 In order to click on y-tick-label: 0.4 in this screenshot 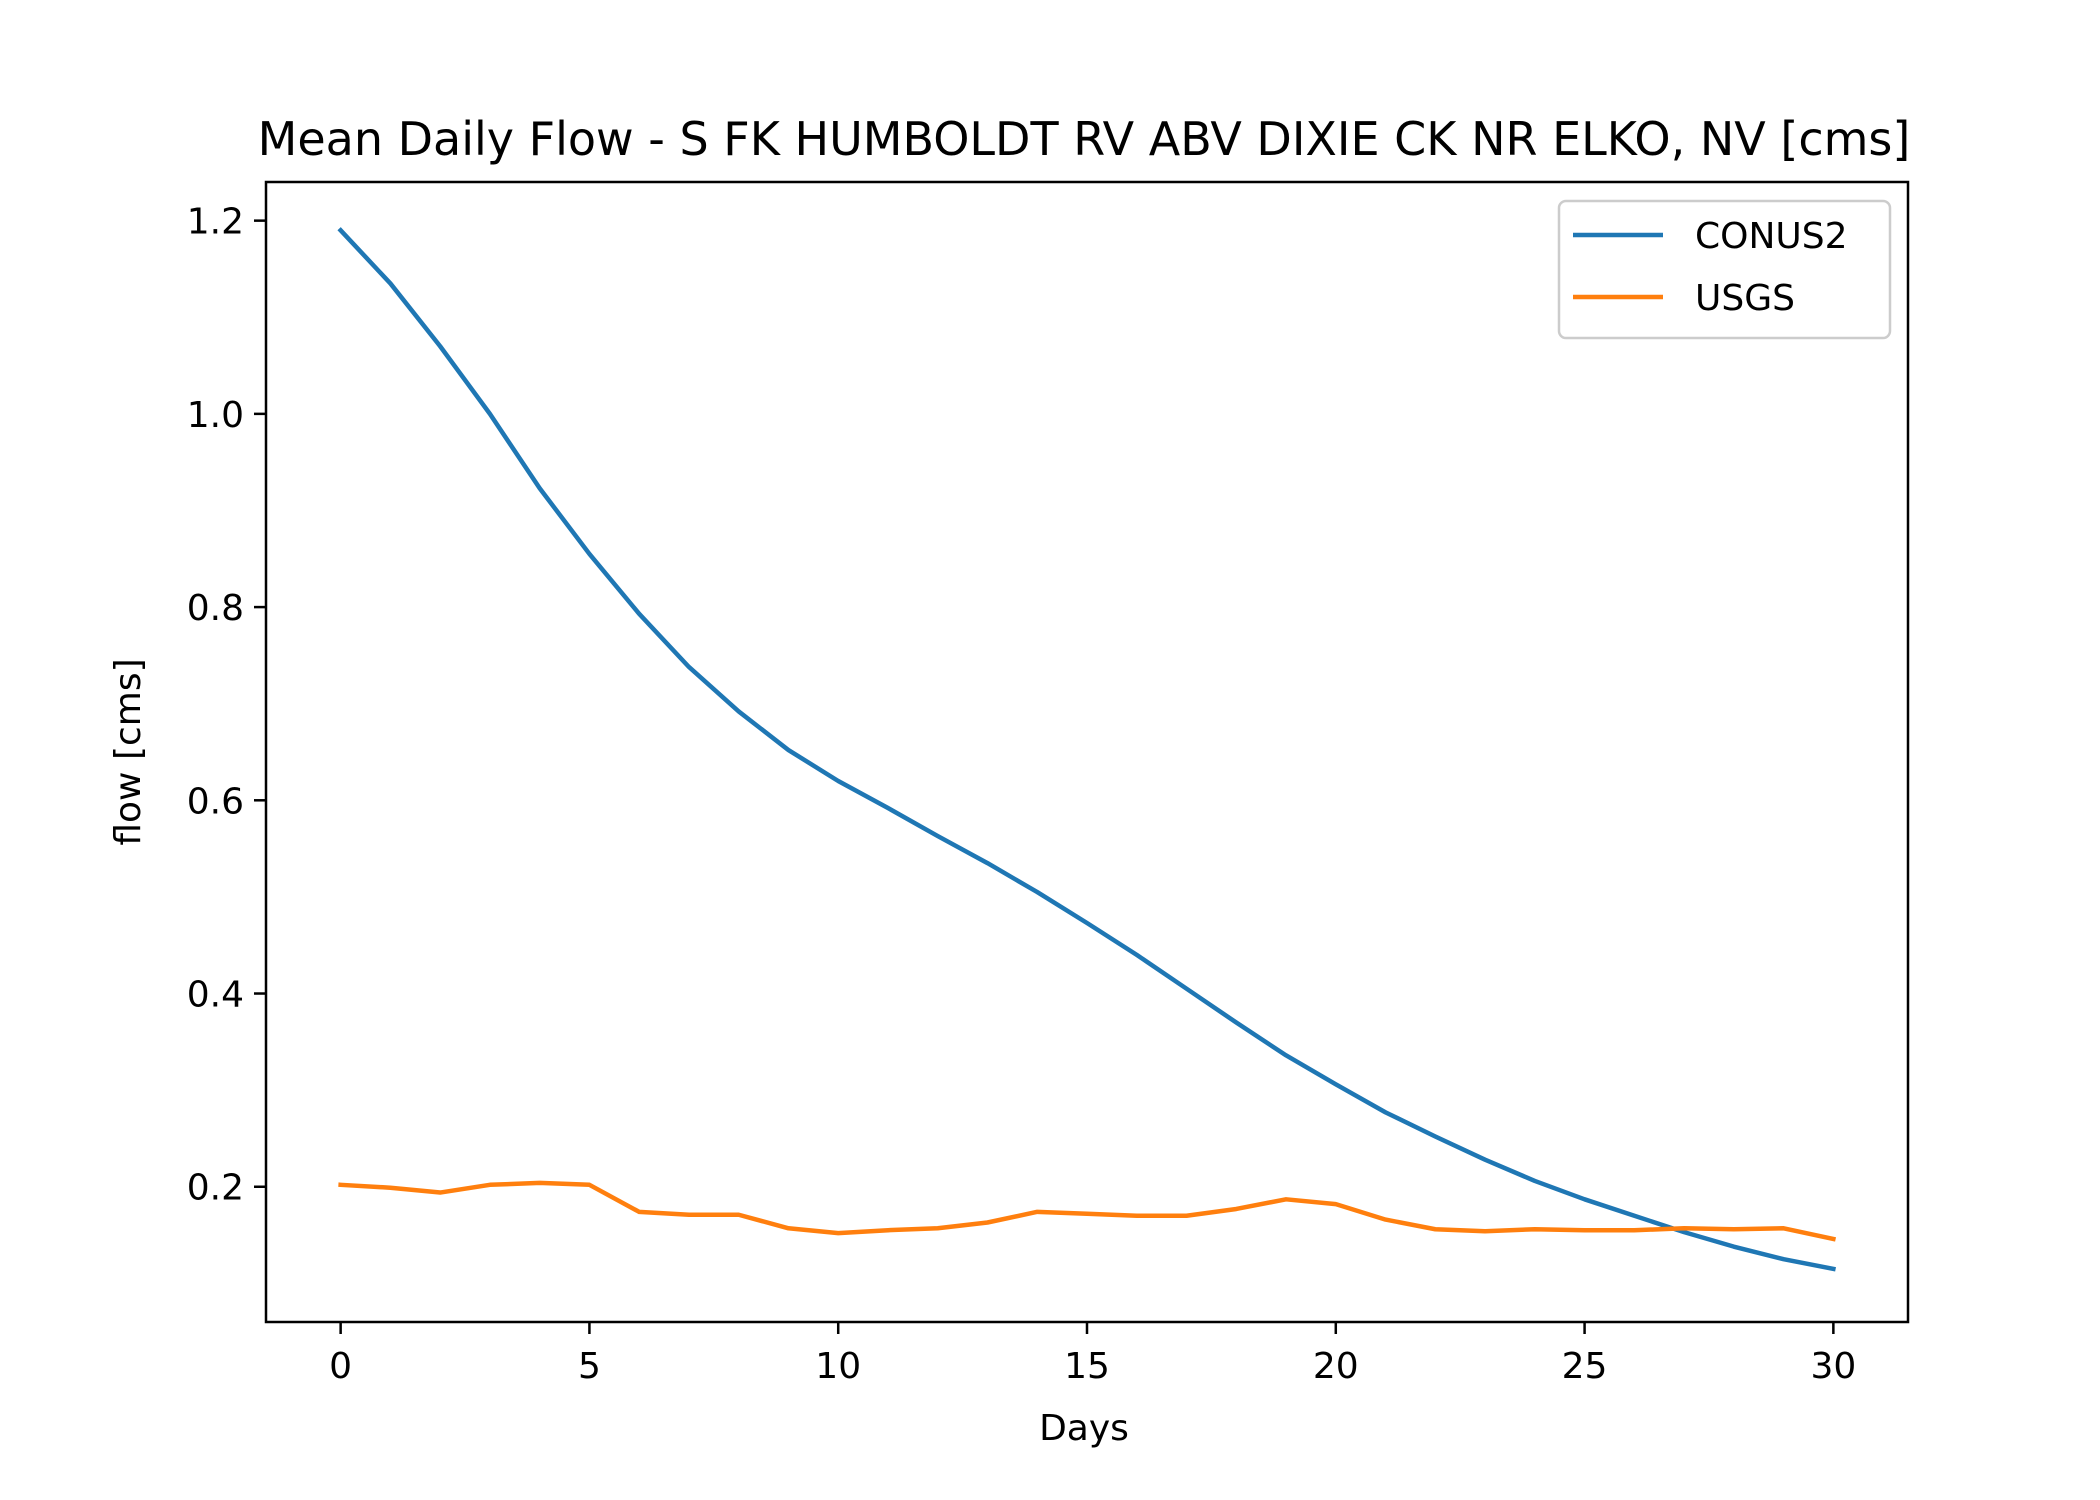, I will do `click(215, 995)`.